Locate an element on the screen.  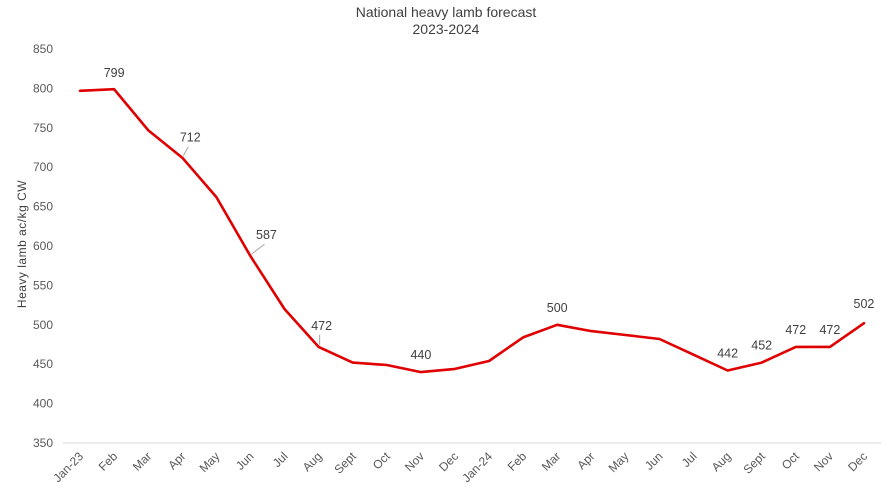
data-label: 440 is located at coordinates (420, 355).